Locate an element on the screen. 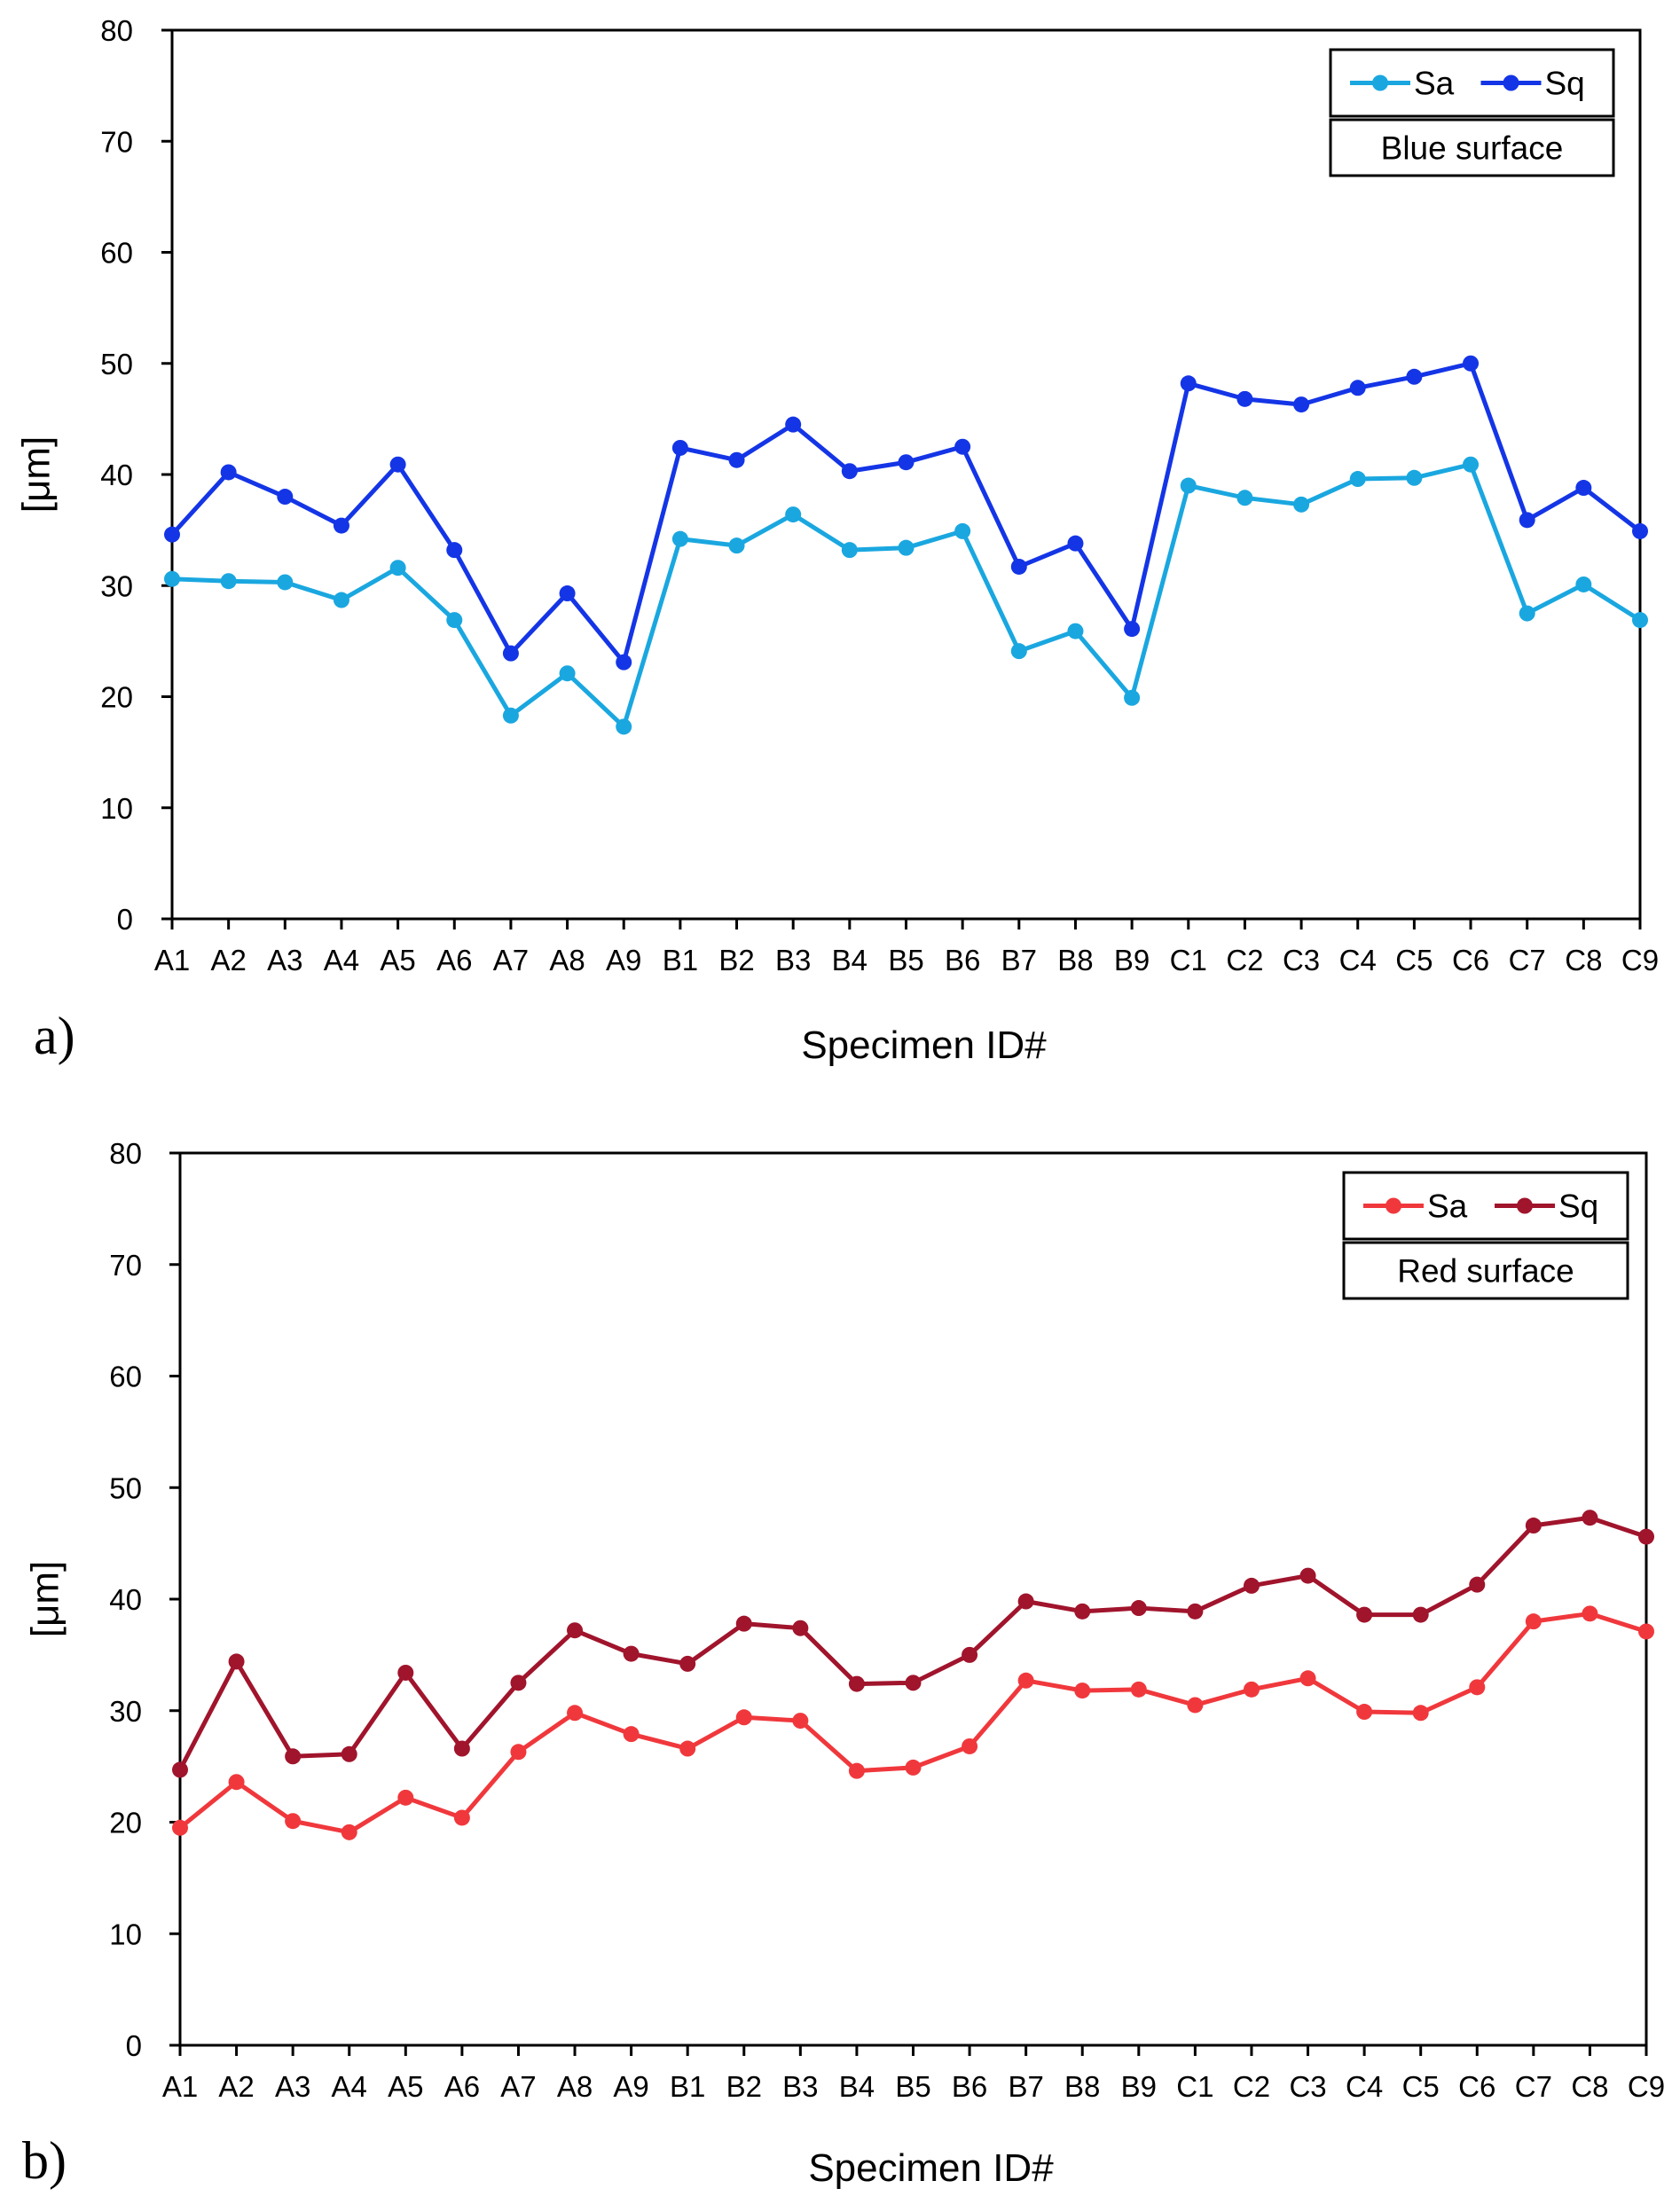 Image resolution: width=1672 pixels, height=2212 pixels. x-tick-label: B4 is located at coordinates (849, 960).